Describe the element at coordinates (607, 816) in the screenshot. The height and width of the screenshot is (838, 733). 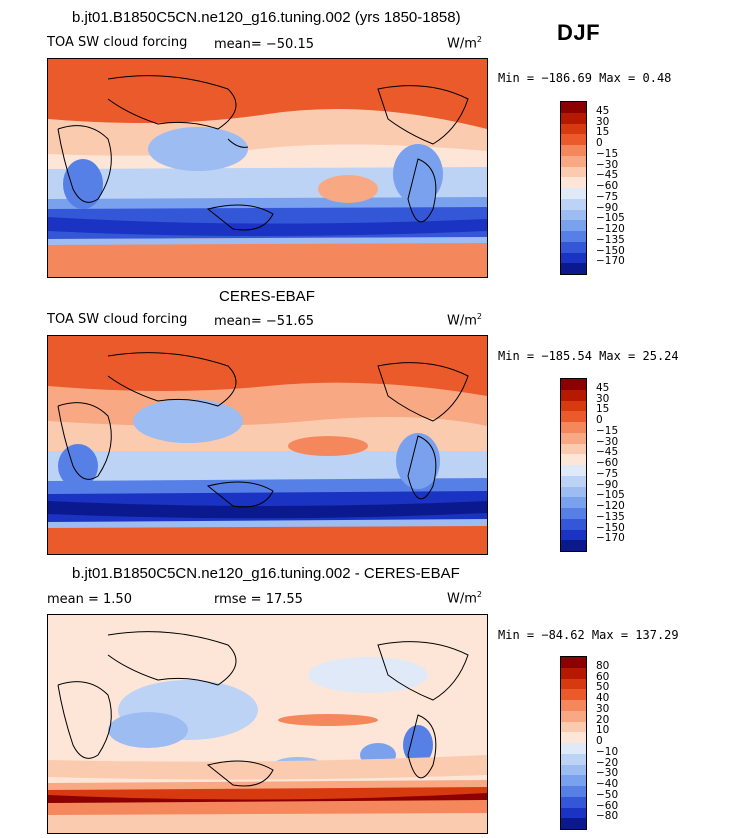
I see `colorbar-tick-label: −80` at that location.